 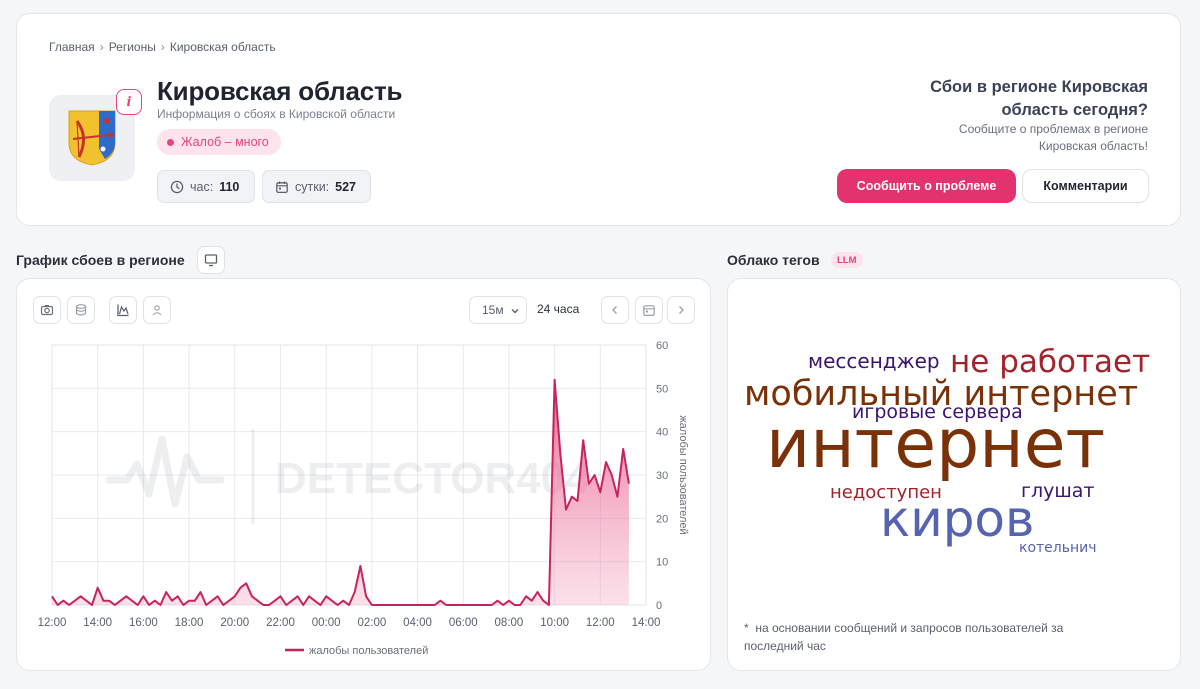 I want to click on database-icon, so click(x=81, y=310).